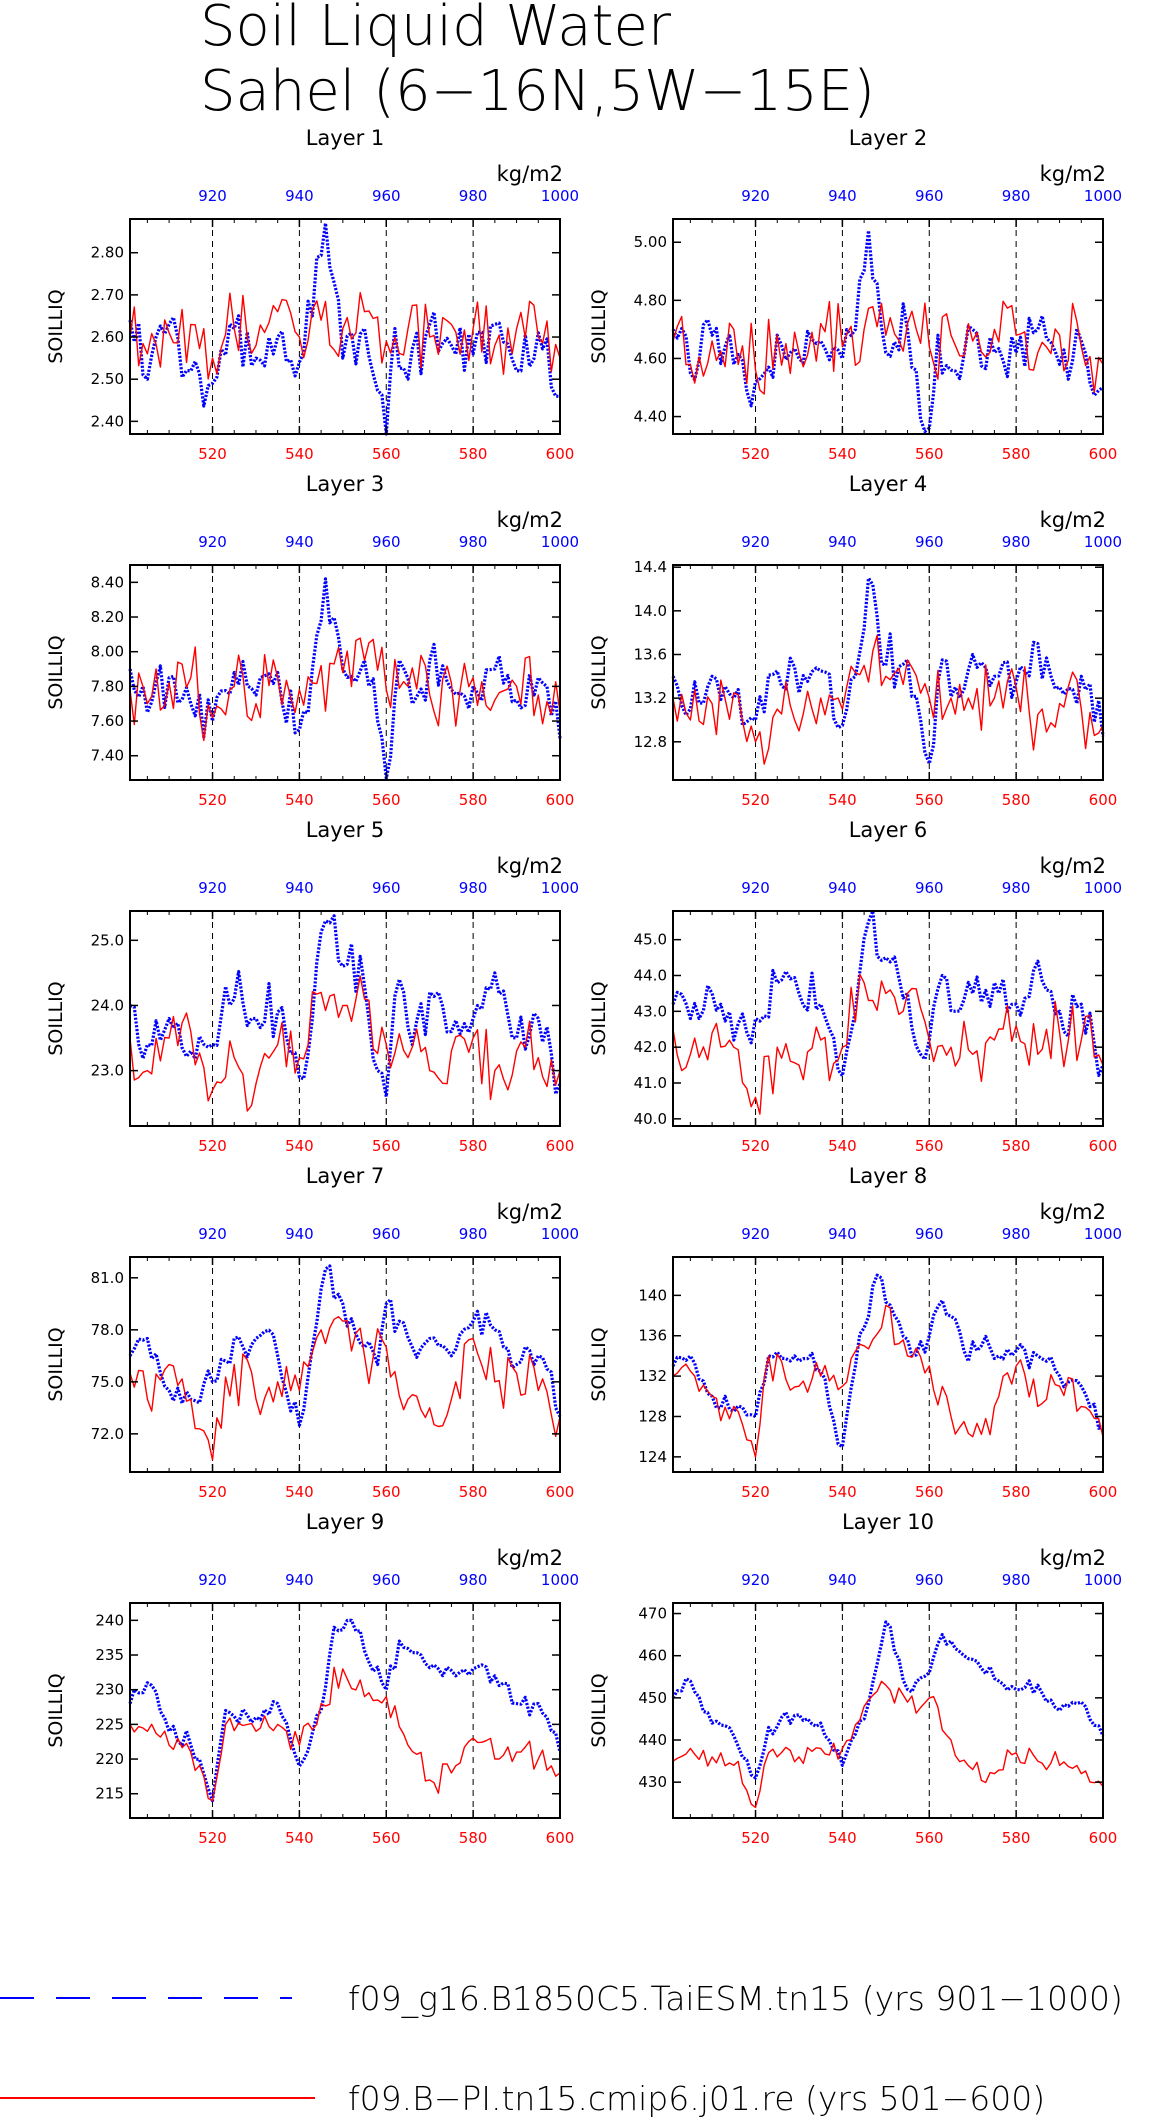 The height and width of the screenshot is (2118, 1156). What do you see at coordinates (652, 1656) in the screenshot?
I see `y-tick-label: 460` at bounding box center [652, 1656].